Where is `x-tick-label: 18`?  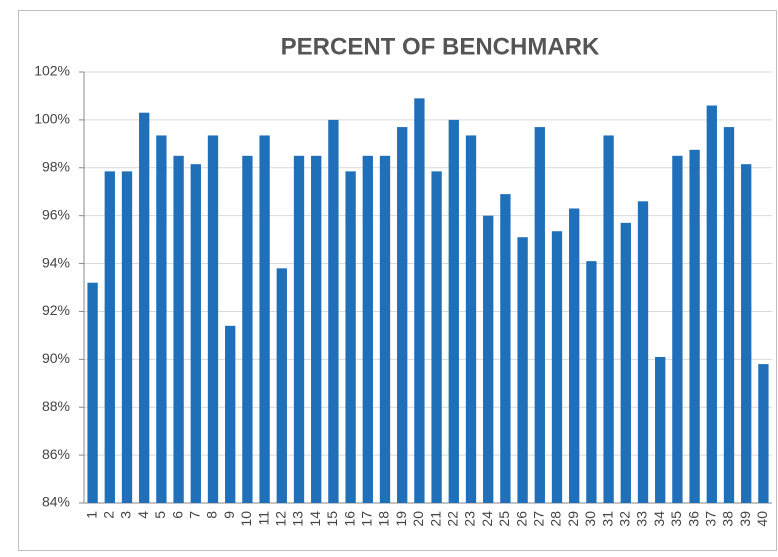 x-tick-label: 18 is located at coordinates (384, 519).